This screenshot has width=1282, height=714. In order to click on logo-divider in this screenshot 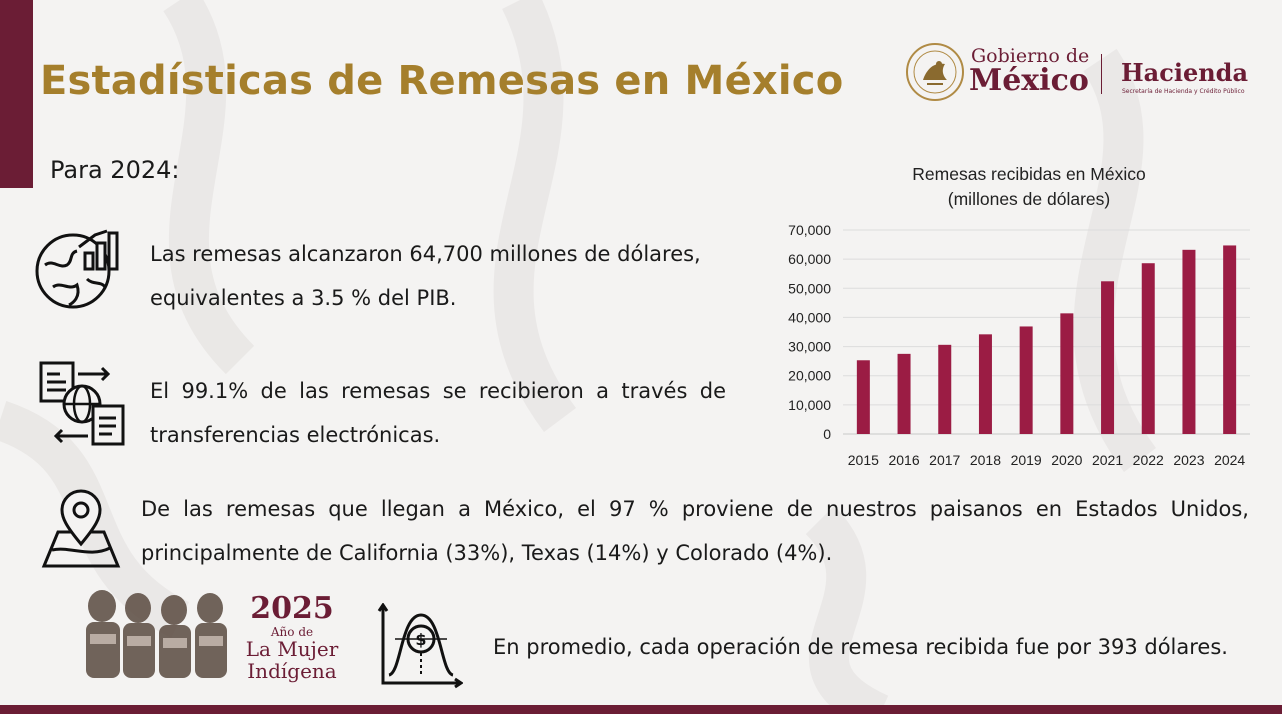, I will do `click(1101, 74)`.